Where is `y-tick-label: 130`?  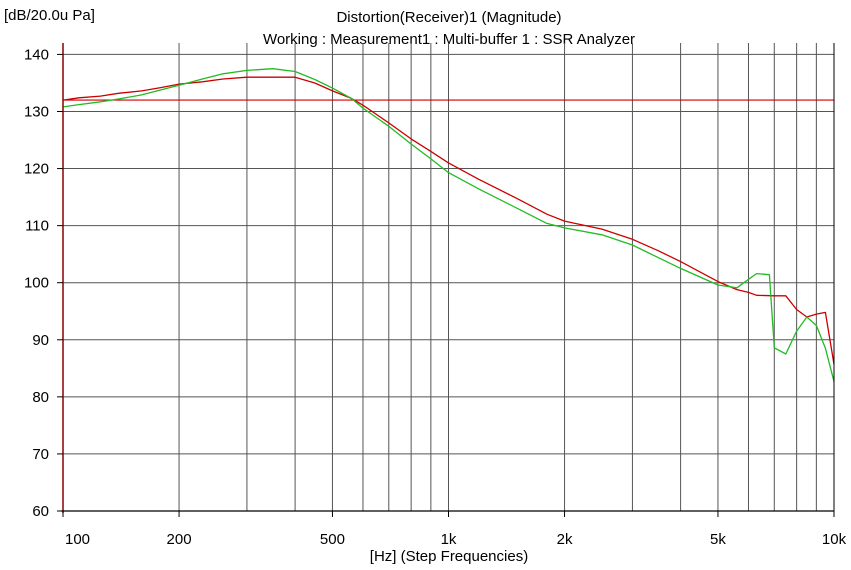
y-tick-label: 130 is located at coordinates (36, 111).